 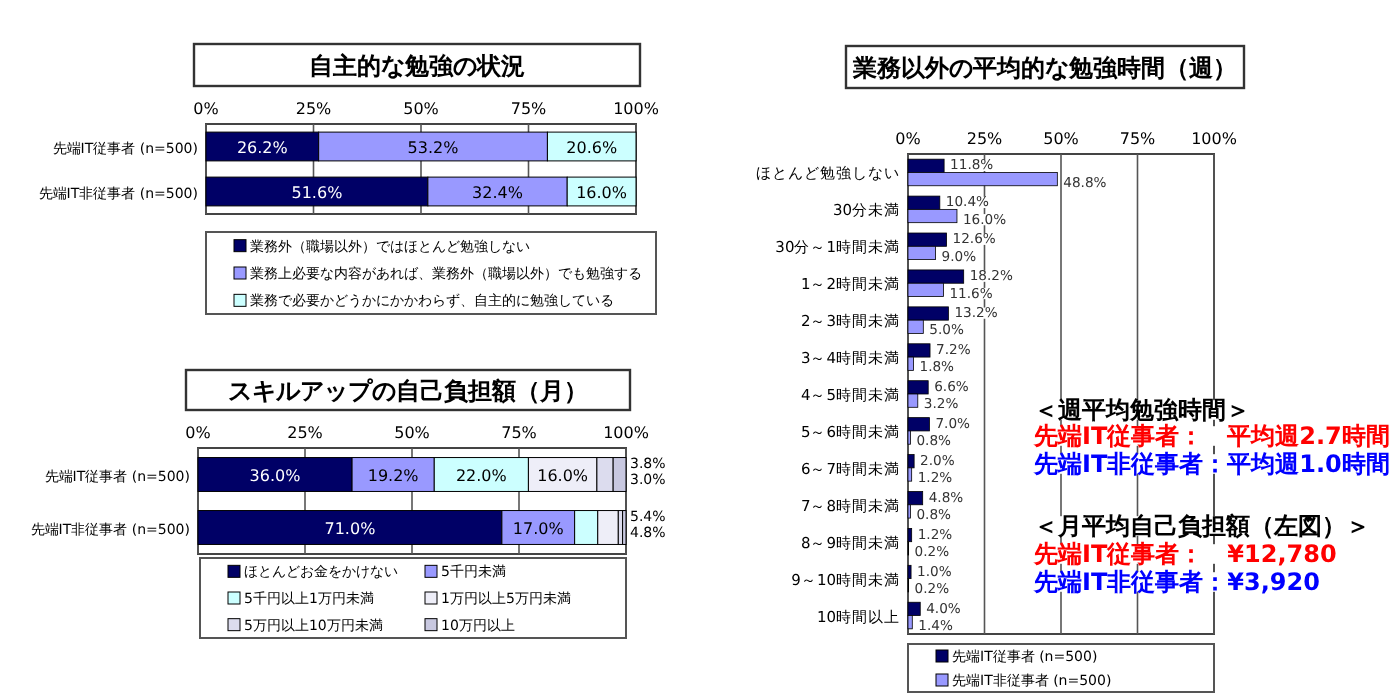 What do you see at coordinates (1142, 410) in the screenshot?
I see `annotation: ＜週平均勉強時間＞` at bounding box center [1142, 410].